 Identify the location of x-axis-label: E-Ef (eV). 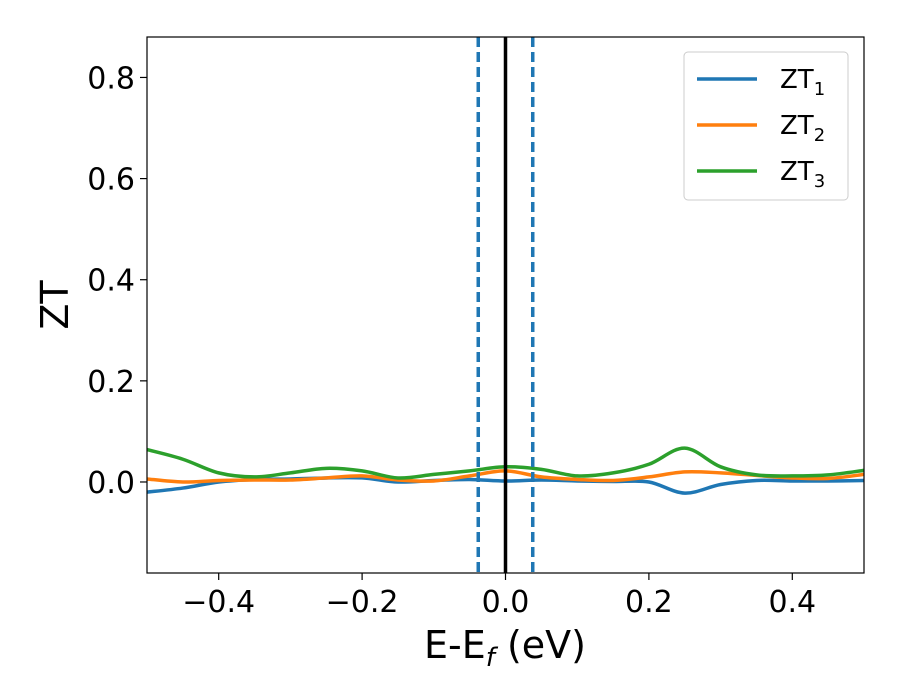
(505, 648).